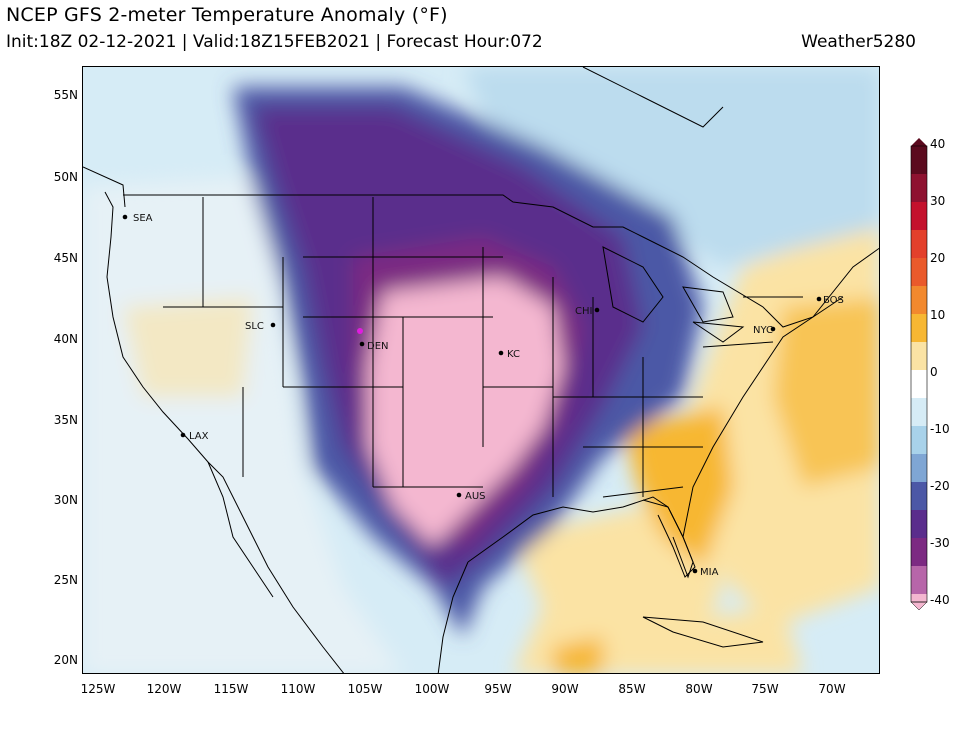 The image size is (960, 742). What do you see at coordinates (501, 353) in the screenshot?
I see `kc-marker` at bounding box center [501, 353].